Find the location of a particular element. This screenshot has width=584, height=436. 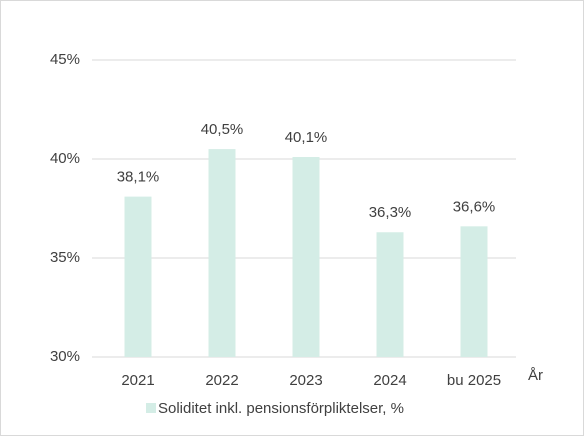

x-axis-label: År is located at coordinates (535, 375).